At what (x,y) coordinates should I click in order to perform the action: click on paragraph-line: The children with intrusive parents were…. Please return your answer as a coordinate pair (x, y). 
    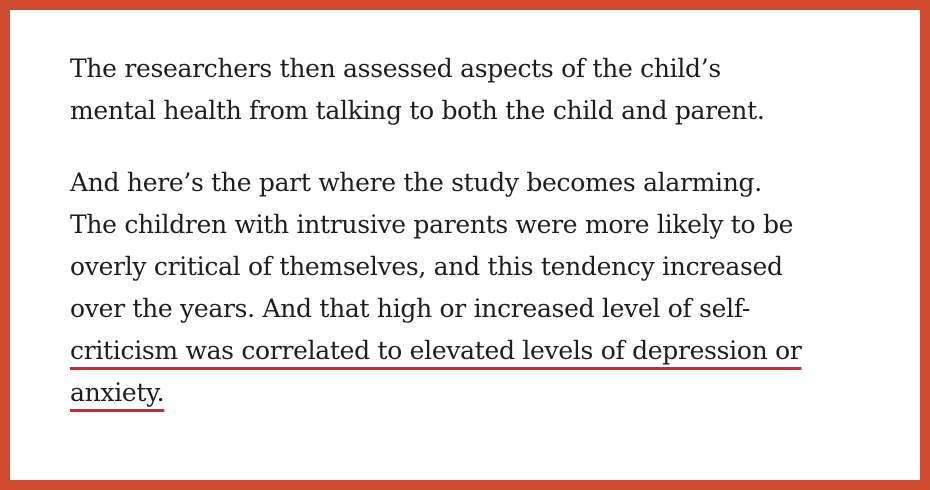
    Looking at the image, I should click on (432, 224).